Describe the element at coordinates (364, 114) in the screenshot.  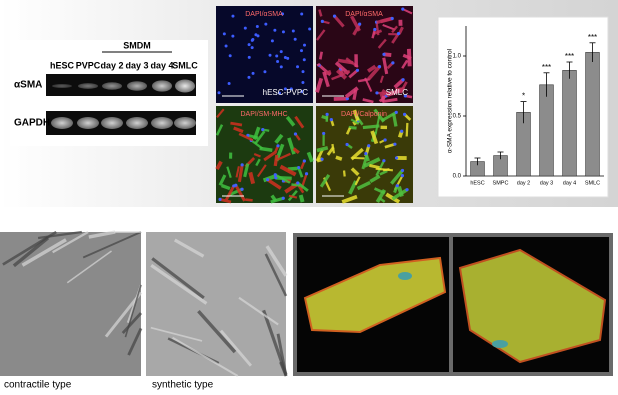
I see `stain-label: DAPI/Calponin` at that location.